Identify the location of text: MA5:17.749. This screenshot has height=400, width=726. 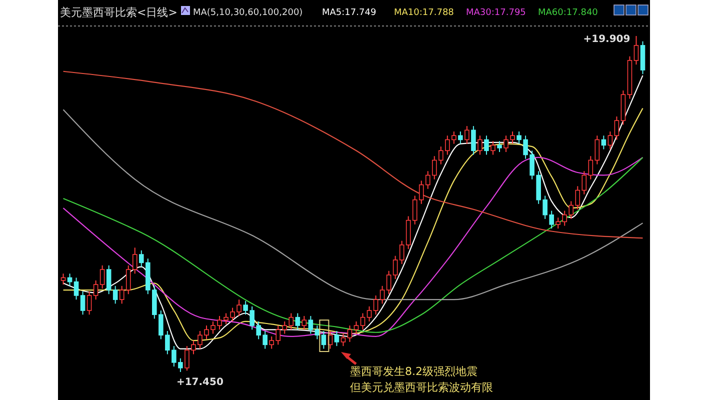
(349, 13).